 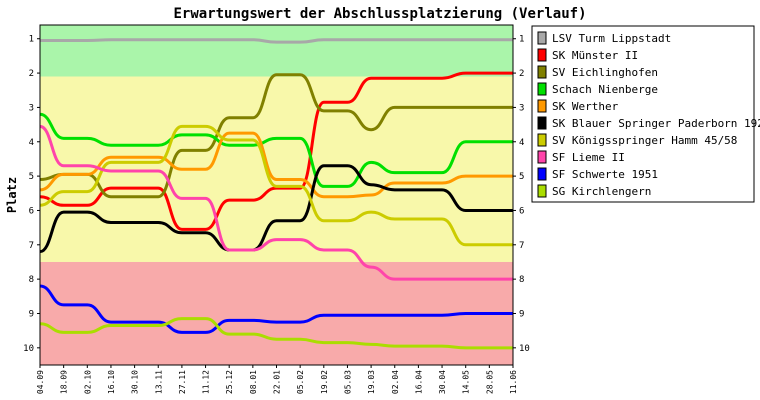 I want to click on legend-label: SK Blauer Springer Paderborn 1926, so click(x=656, y=123).